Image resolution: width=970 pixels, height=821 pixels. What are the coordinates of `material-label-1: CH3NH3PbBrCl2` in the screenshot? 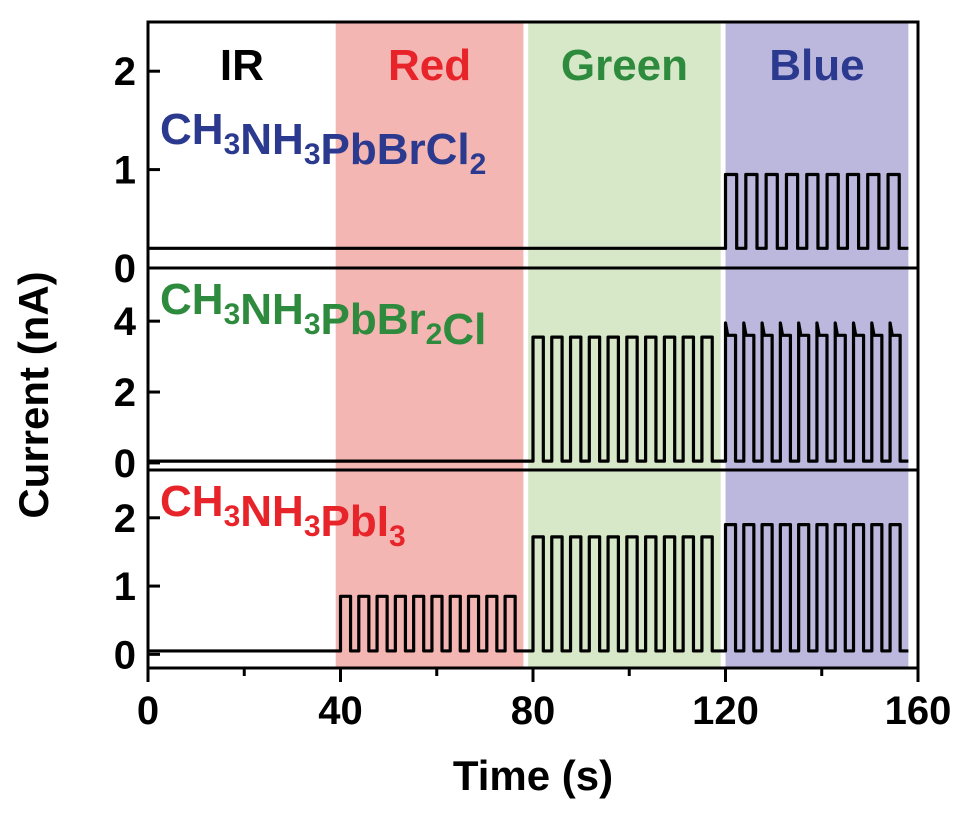 It's located at (323, 143).